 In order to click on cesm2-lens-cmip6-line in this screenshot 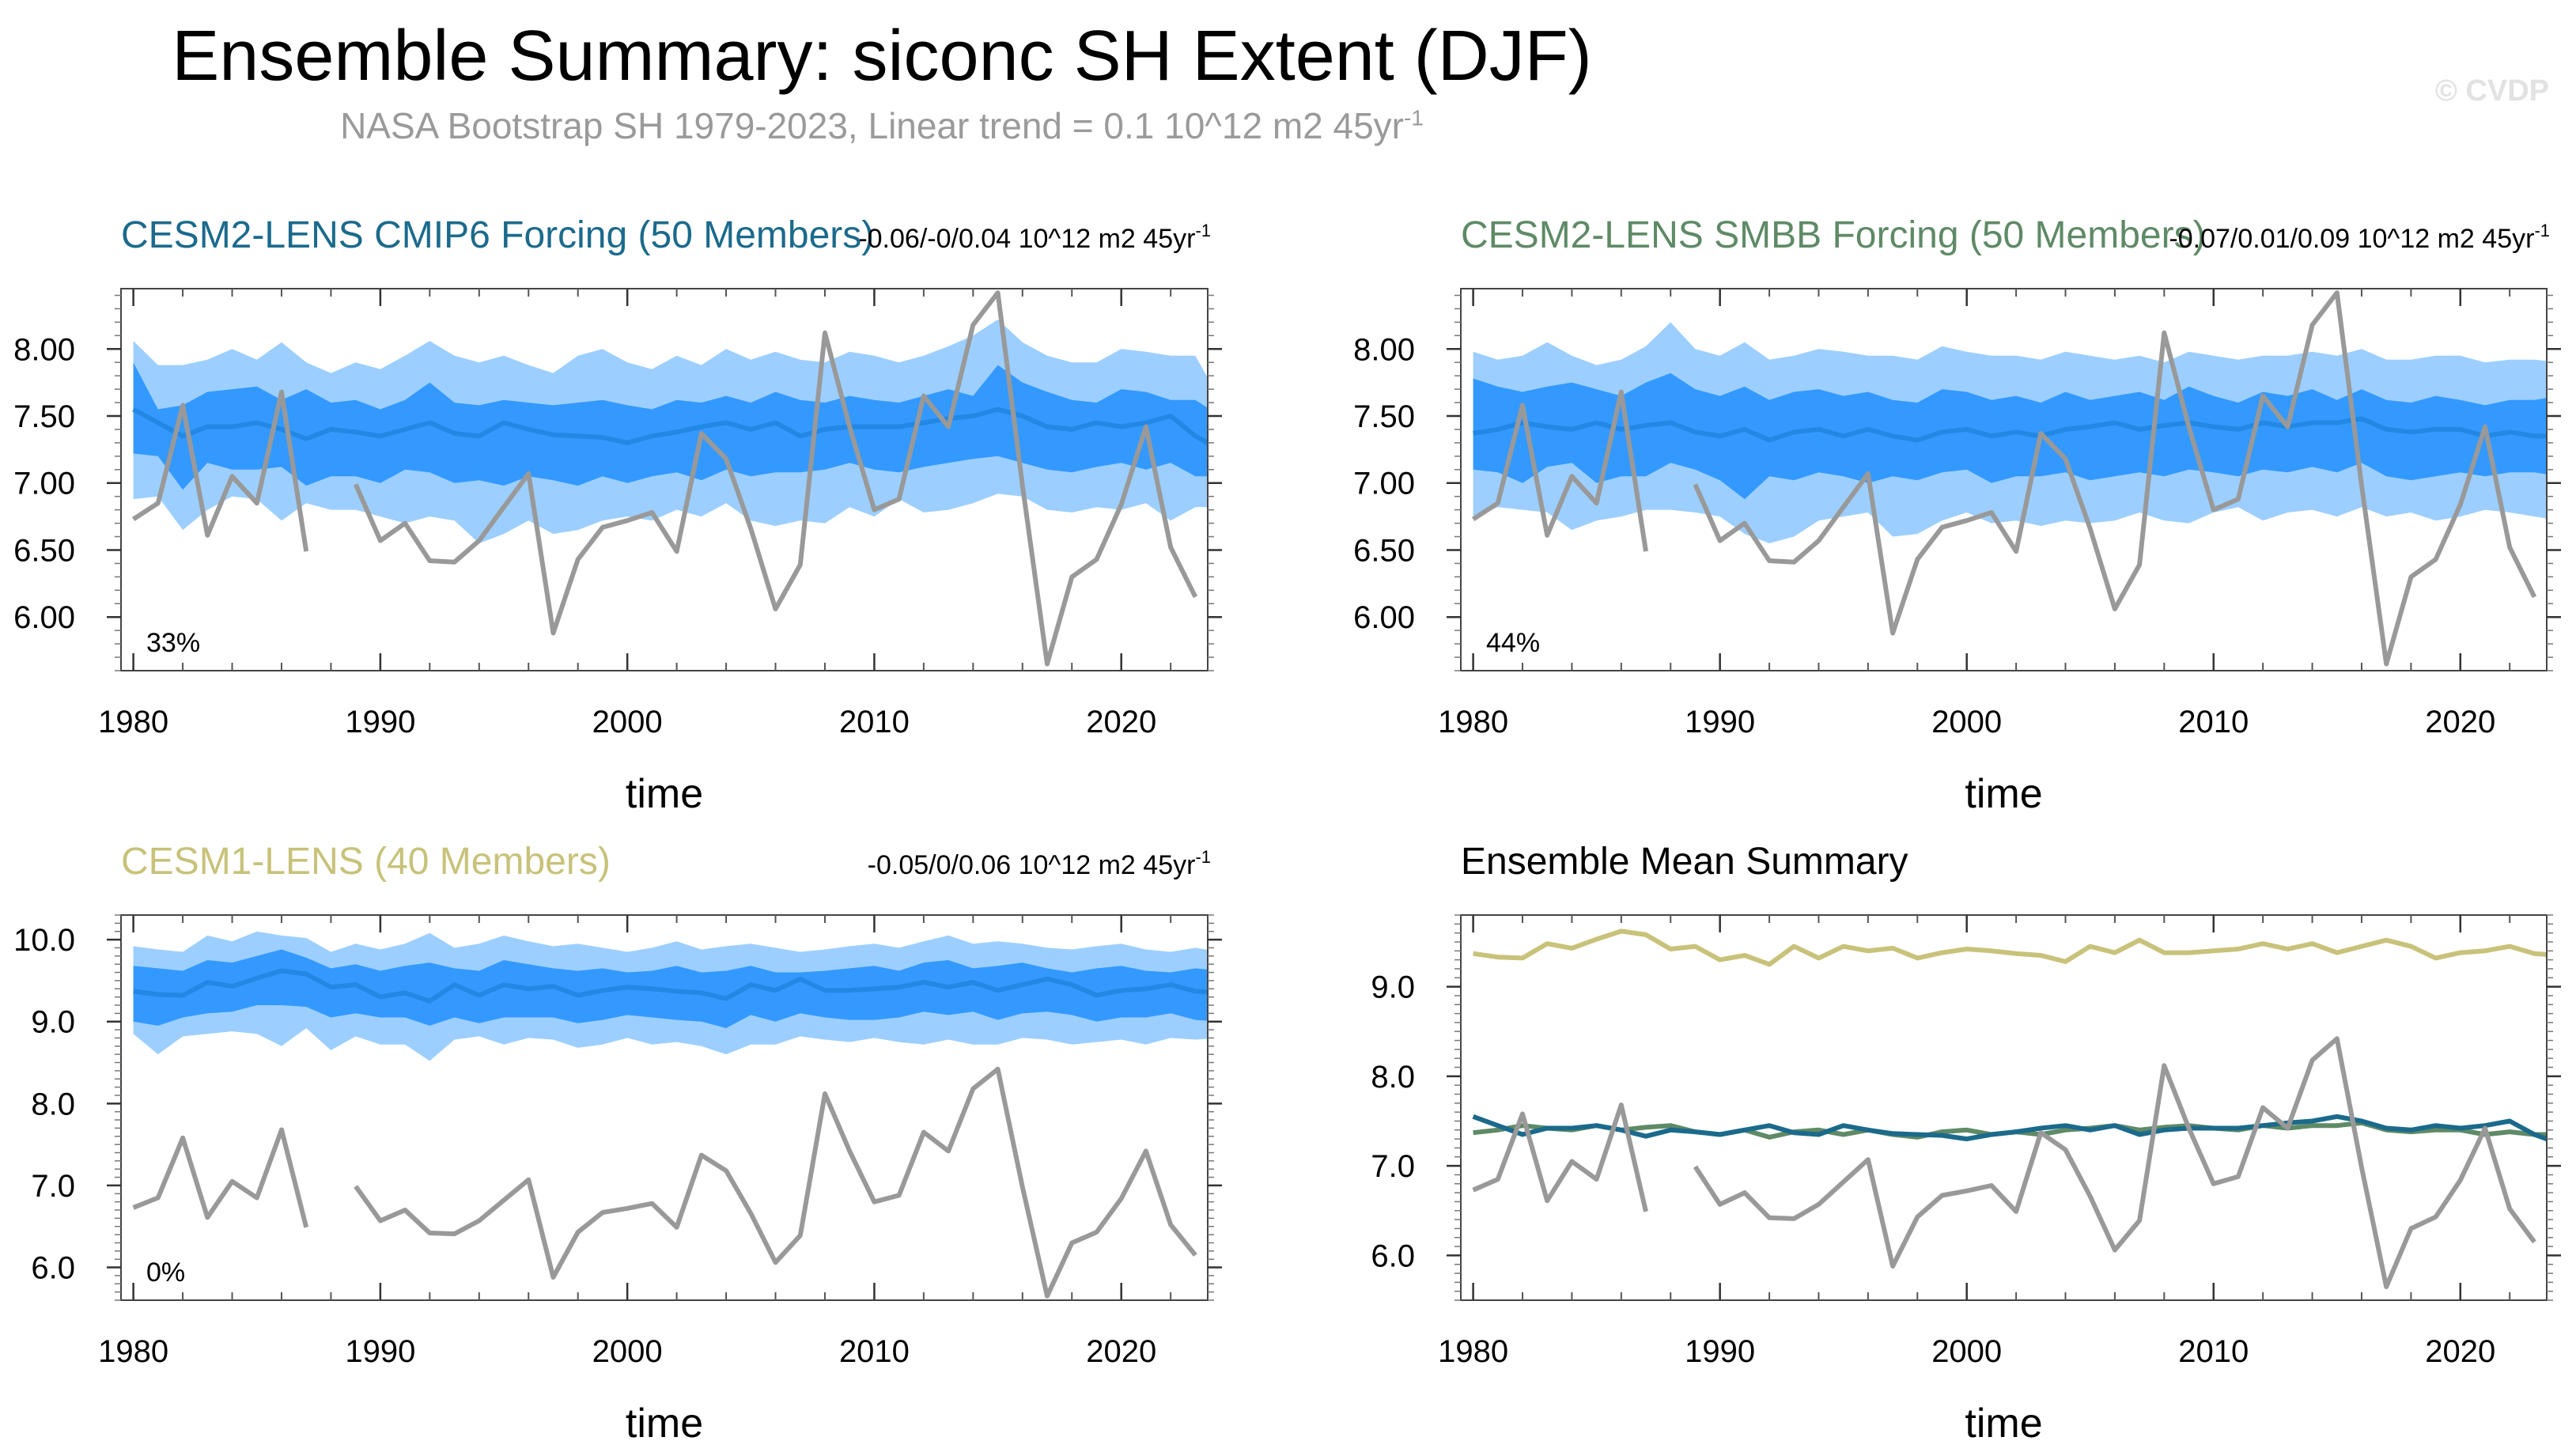, I will do `click(2009, 1128)`.